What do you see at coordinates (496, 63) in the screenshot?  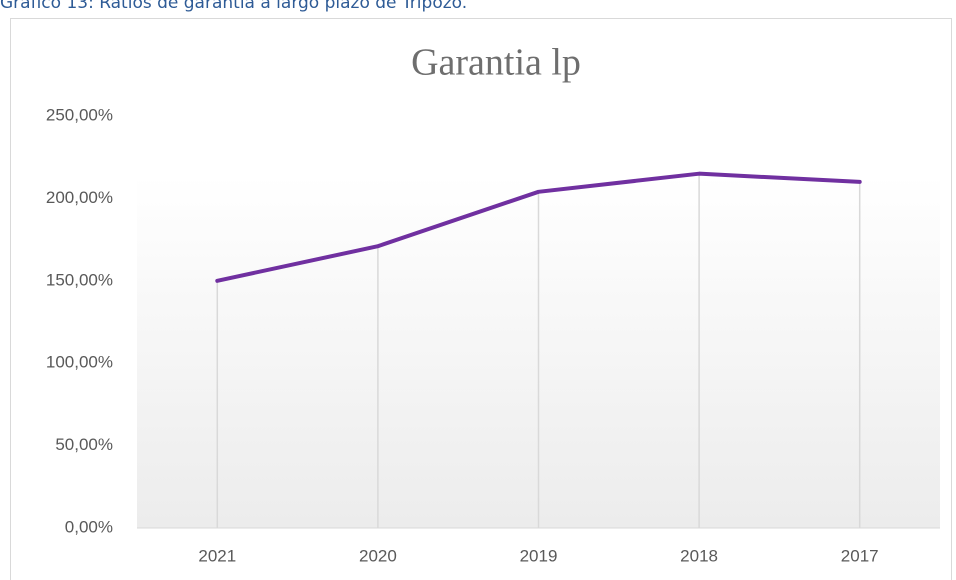 I see `chart-title: Garantia lp` at bounding box center [496, 63].